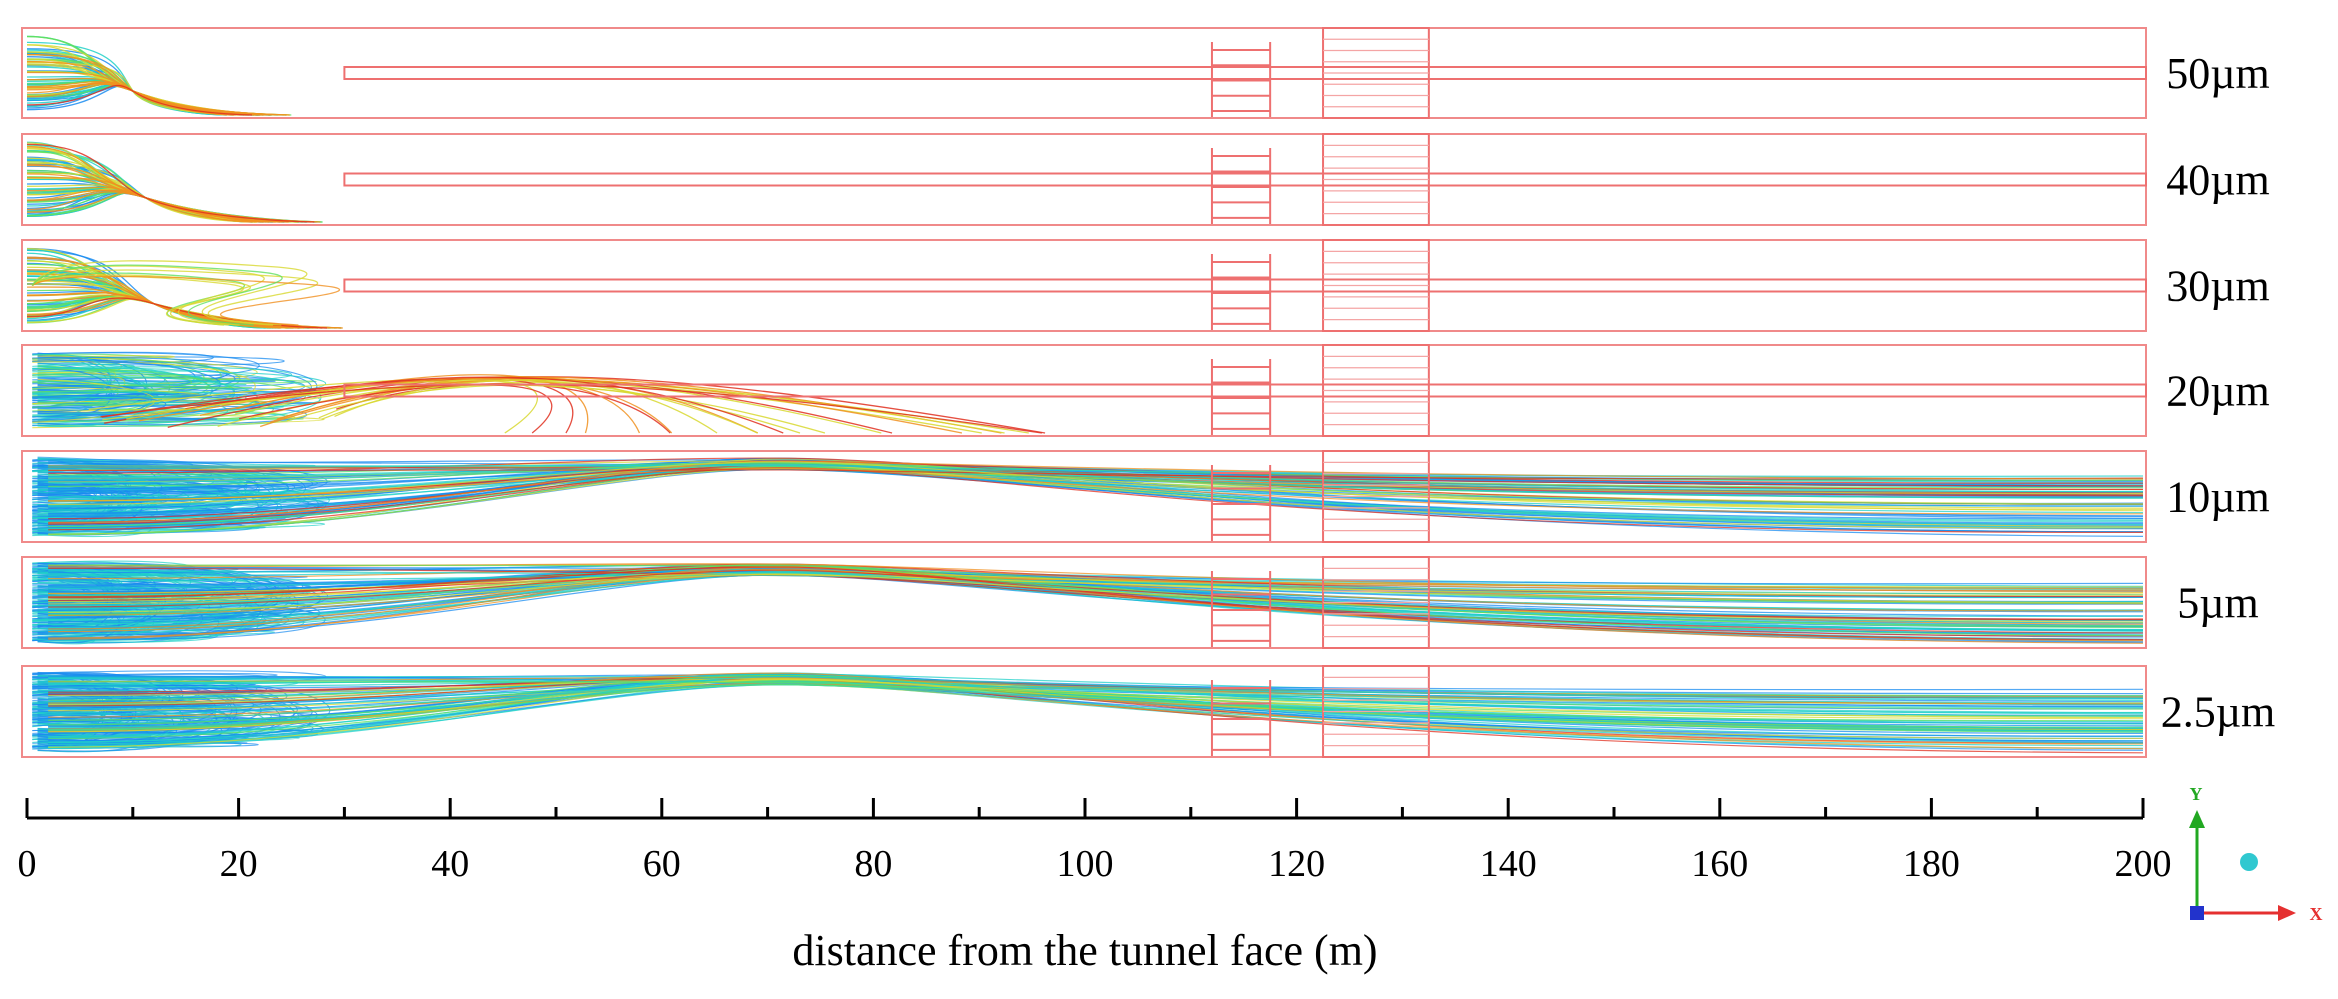  Describe the element at coordinates (1931, 864) in the screenshot. I see `x-tick-label: 180` at that location.